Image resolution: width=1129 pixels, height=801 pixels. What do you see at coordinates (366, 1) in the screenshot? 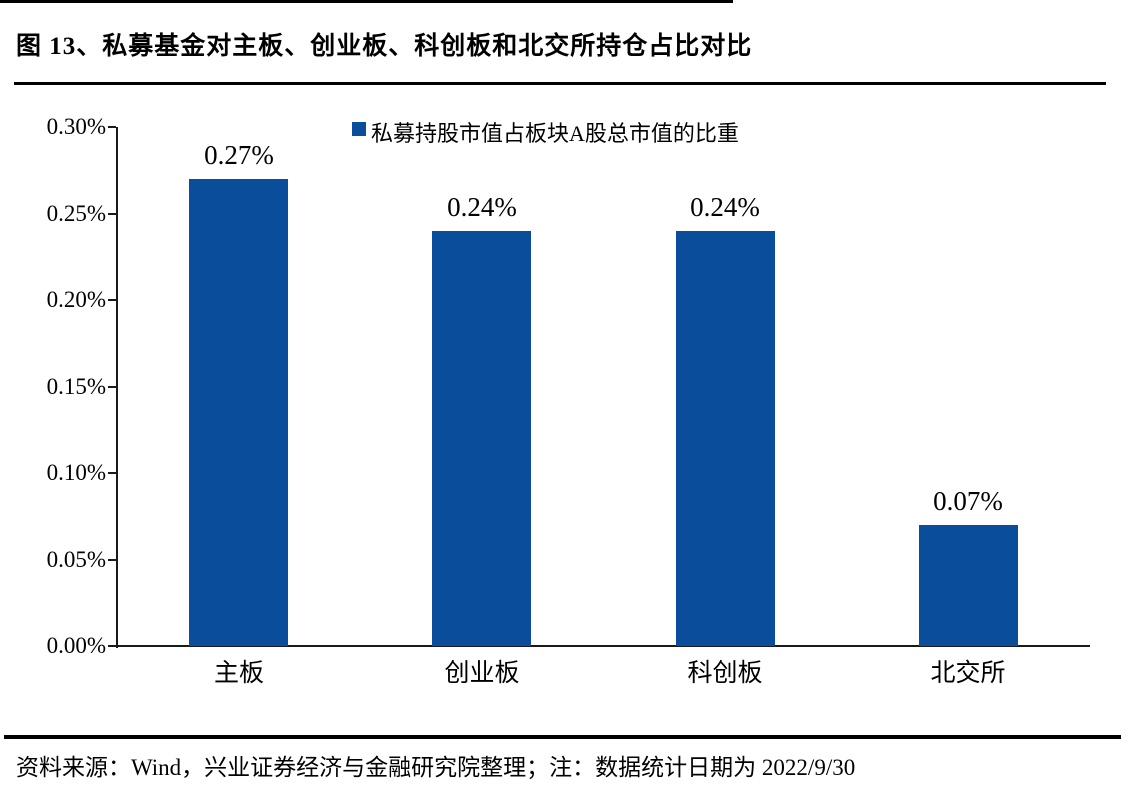
I see `top-divider` at bounding box center [366, 1].